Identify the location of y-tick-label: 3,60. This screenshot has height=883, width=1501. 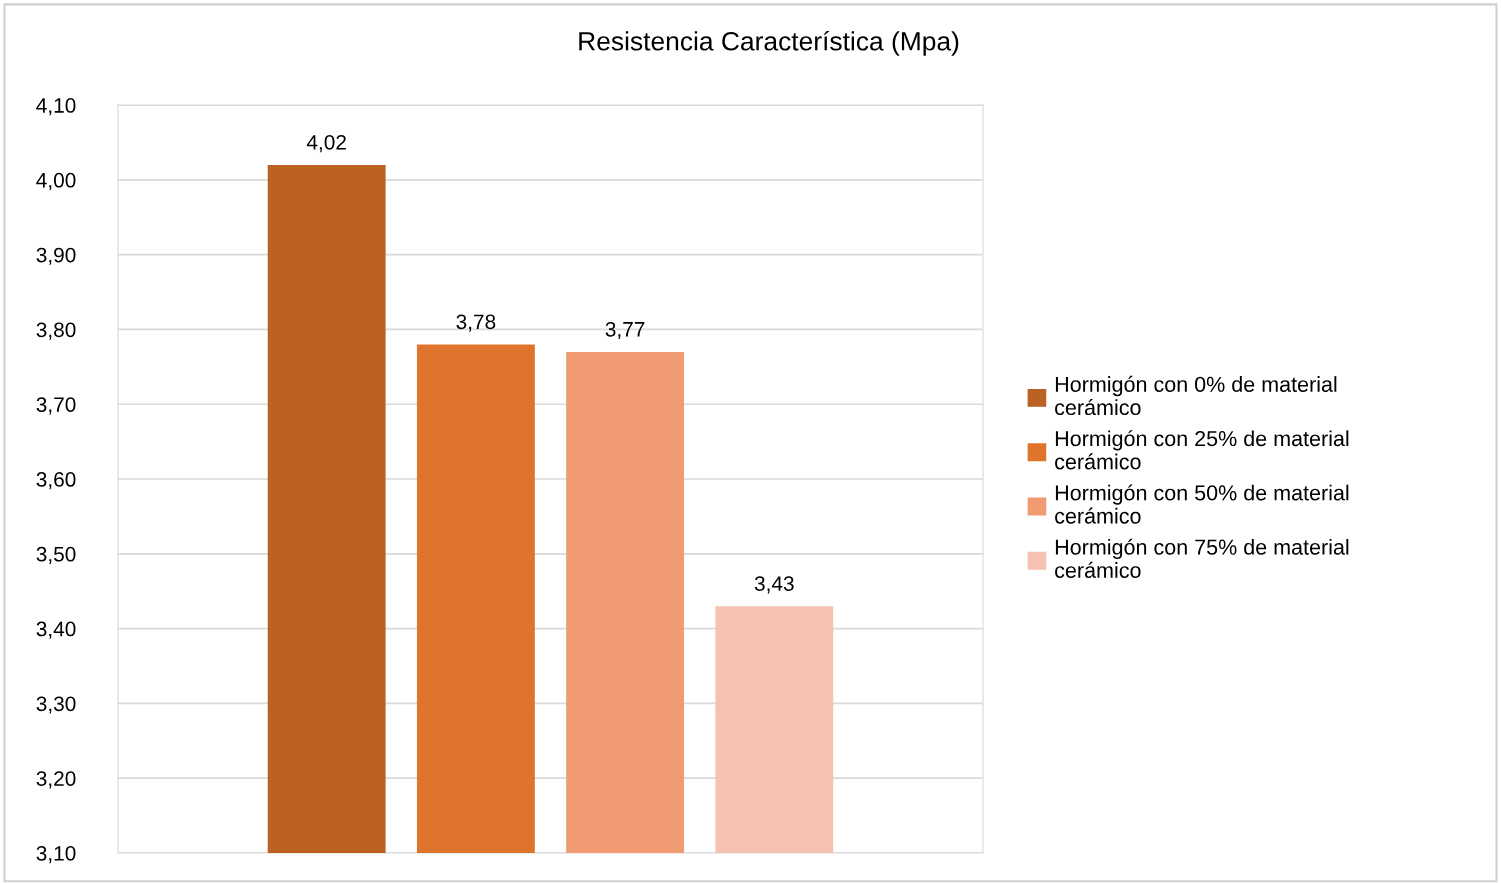
(56, 481).